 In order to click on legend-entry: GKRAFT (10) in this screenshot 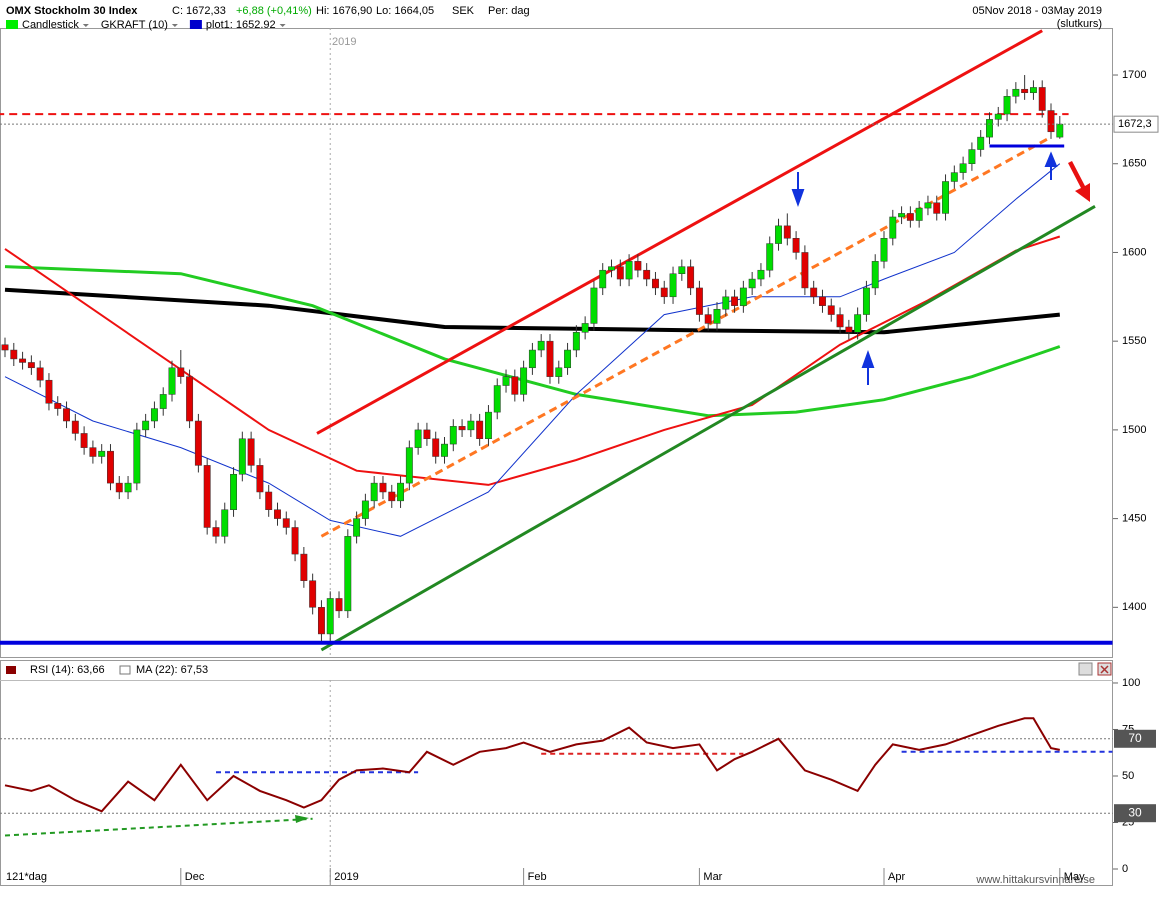, I will do `click(134, 25)`.